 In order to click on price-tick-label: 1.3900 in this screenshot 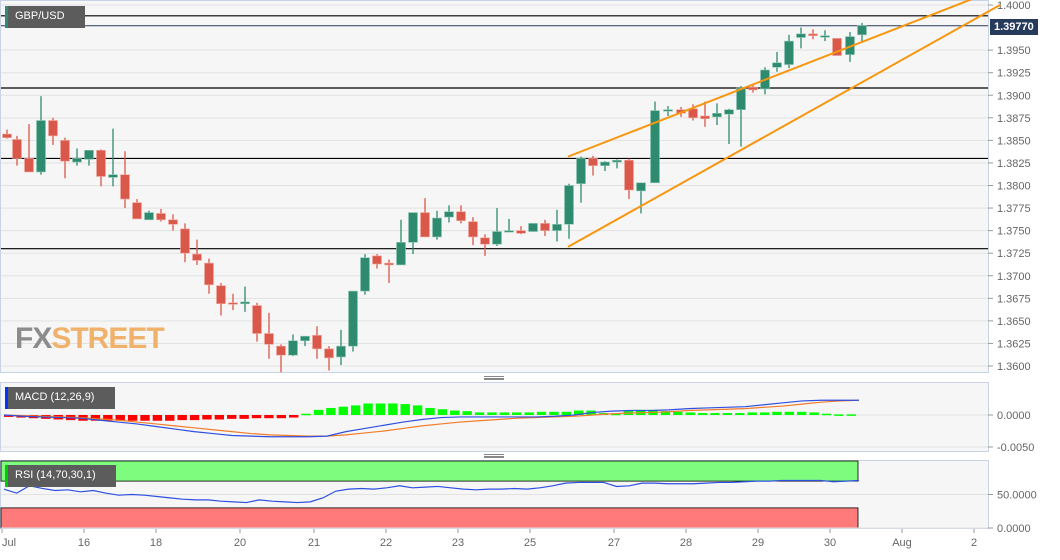, I will do `click(1014, 96)`.